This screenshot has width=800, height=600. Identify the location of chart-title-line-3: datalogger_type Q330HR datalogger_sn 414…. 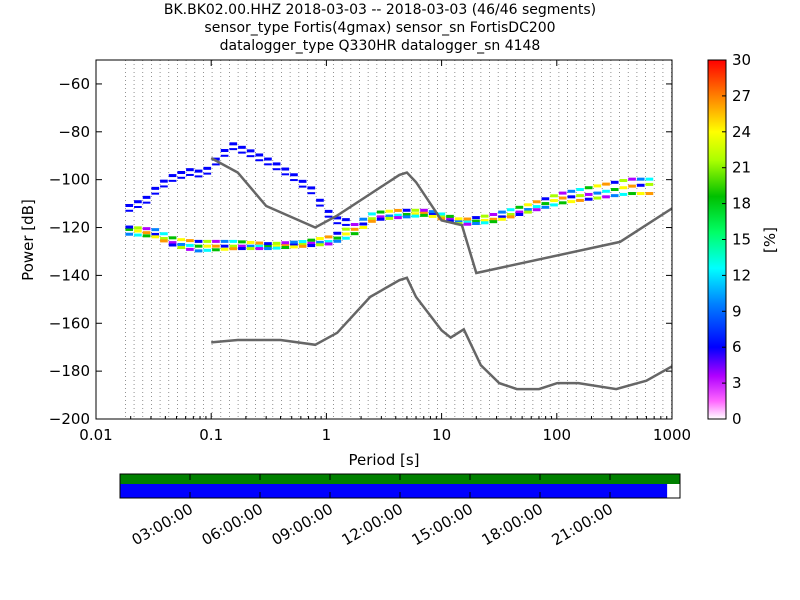
(380, 46).